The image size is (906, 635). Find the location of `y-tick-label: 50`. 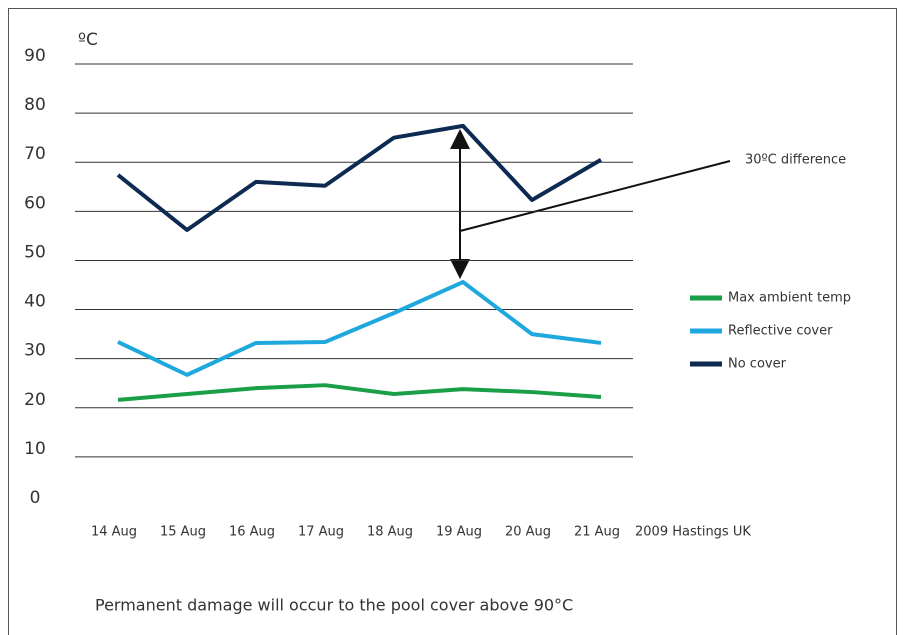

y-tick-label: 50 is located at coordinates (35, 252).